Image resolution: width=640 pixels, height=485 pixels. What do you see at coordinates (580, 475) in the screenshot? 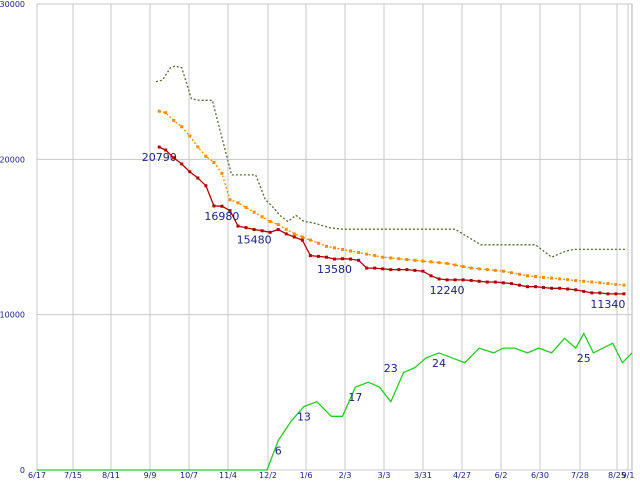
I see `x-tick-label: 7/28` at bounding box center [580, 475].